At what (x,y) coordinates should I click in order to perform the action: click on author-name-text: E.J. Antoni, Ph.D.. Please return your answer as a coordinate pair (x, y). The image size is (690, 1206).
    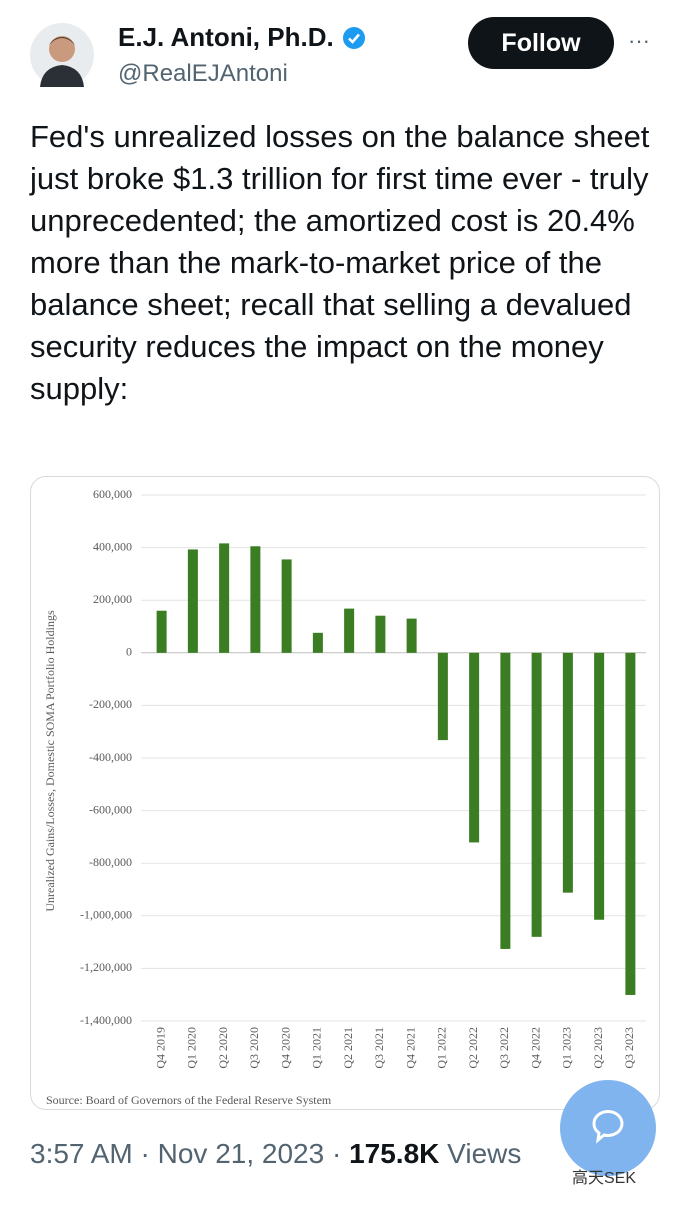
    Looking at the image, I should click on (226, 37).